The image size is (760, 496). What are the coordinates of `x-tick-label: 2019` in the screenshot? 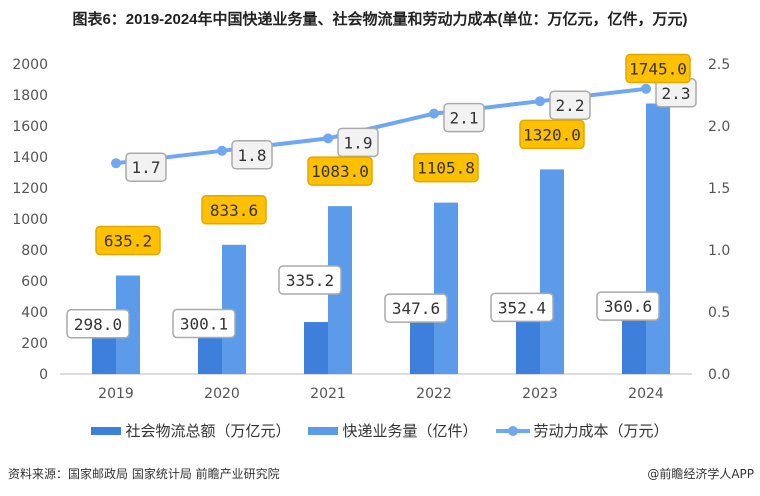 It's located at (116, 394).